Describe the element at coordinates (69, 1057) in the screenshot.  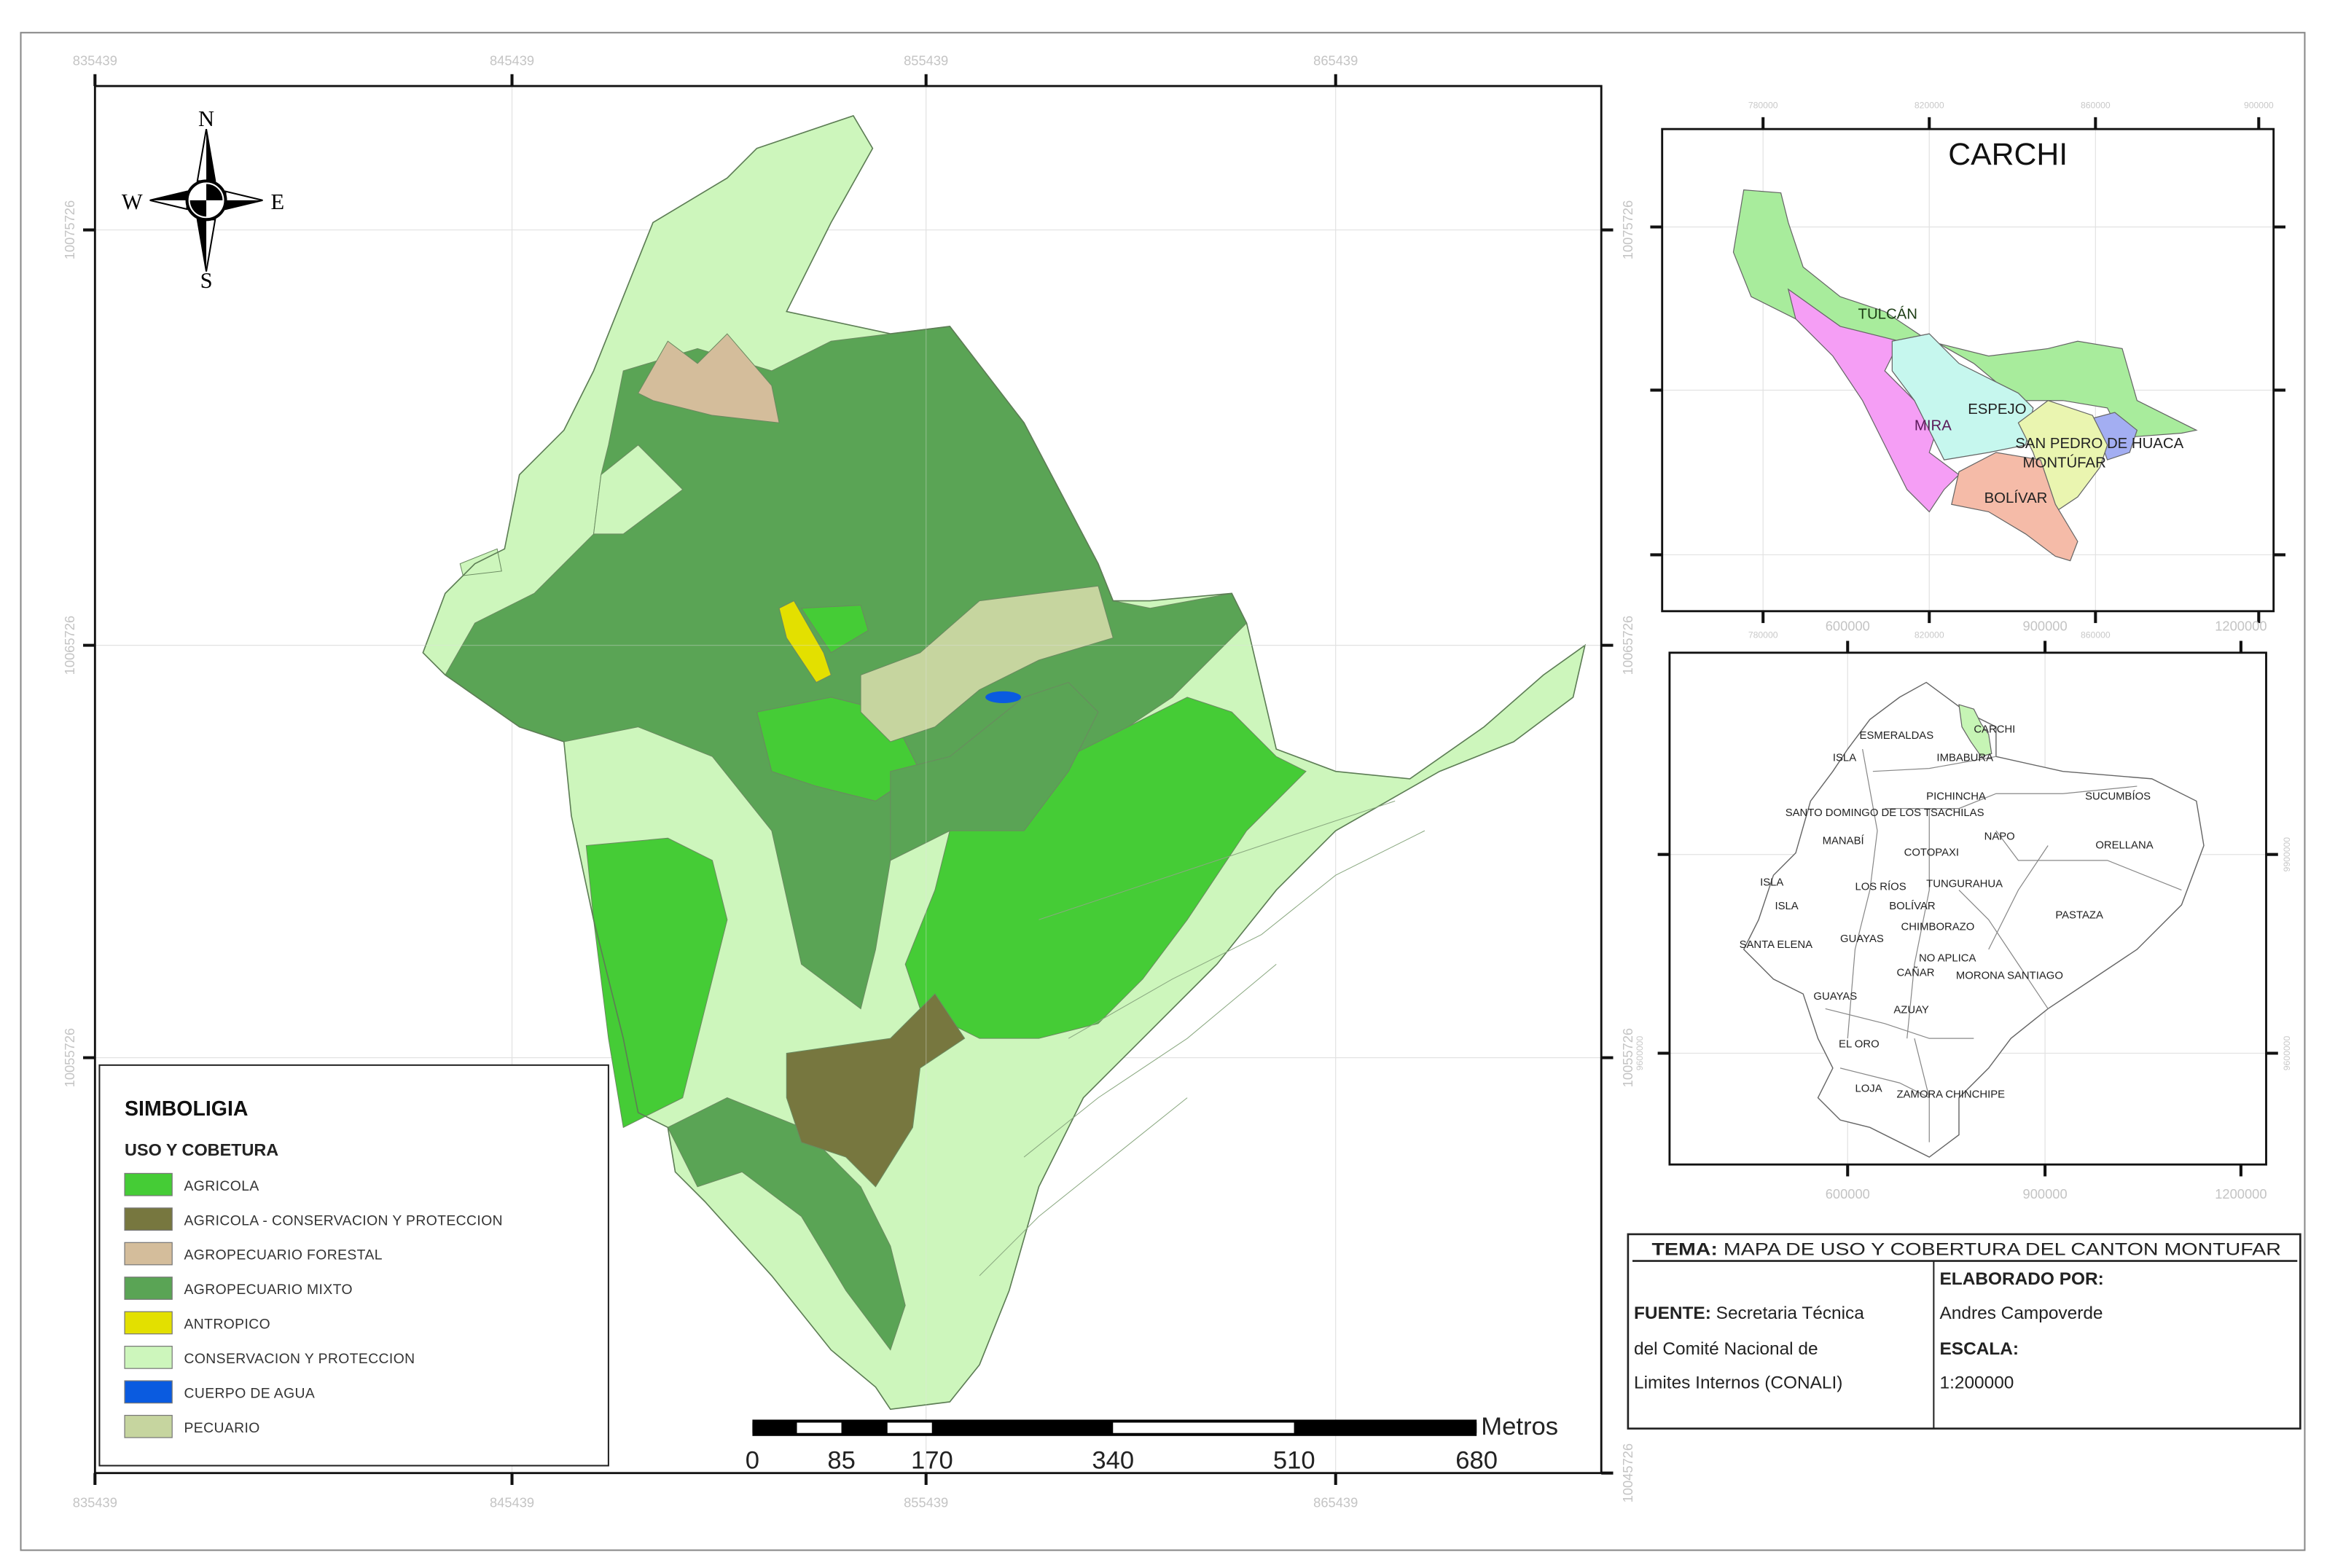
I see `y-tick-label: 10055726` at that location.